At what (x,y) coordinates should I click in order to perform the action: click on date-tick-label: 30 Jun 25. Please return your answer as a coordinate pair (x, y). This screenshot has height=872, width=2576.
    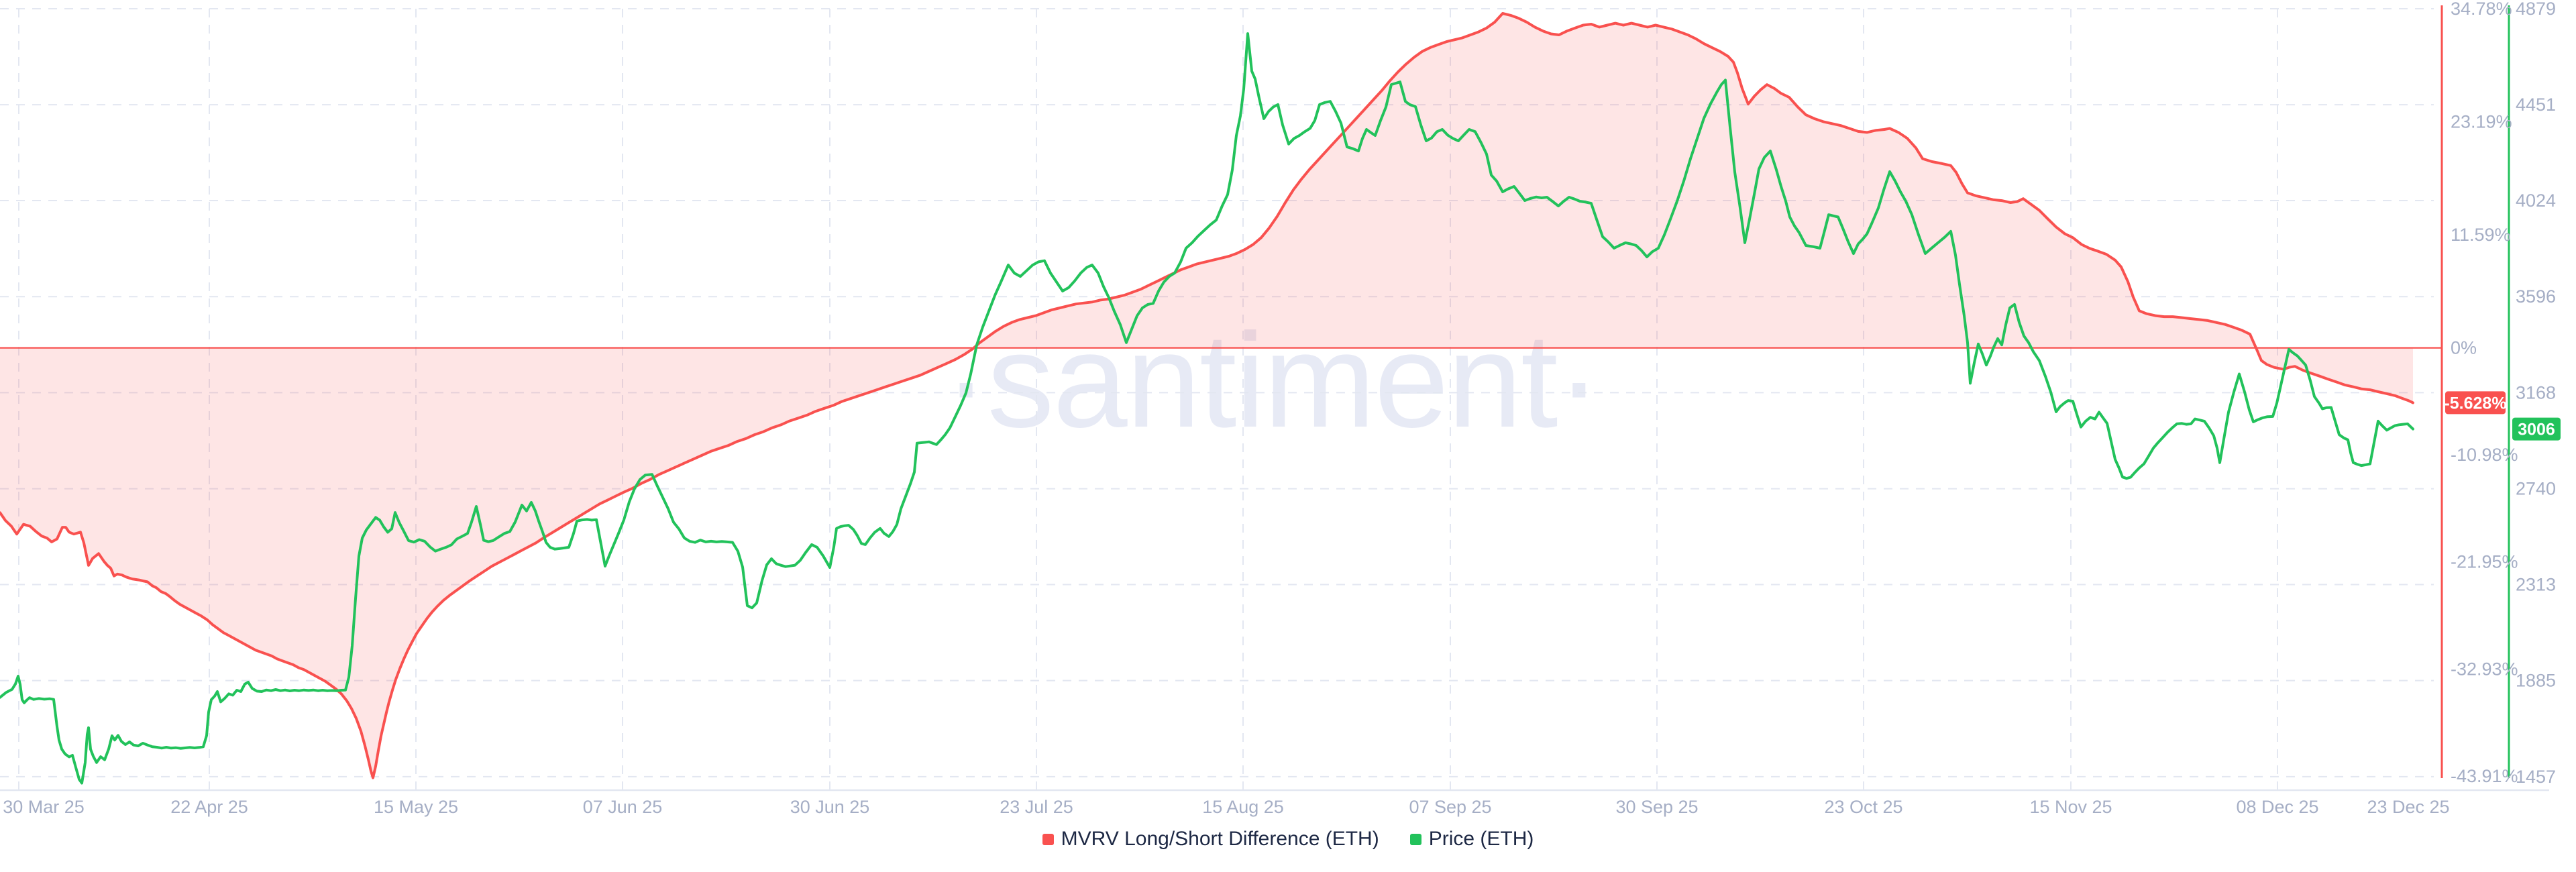
    Looking at the image, I should click on (830, 807).